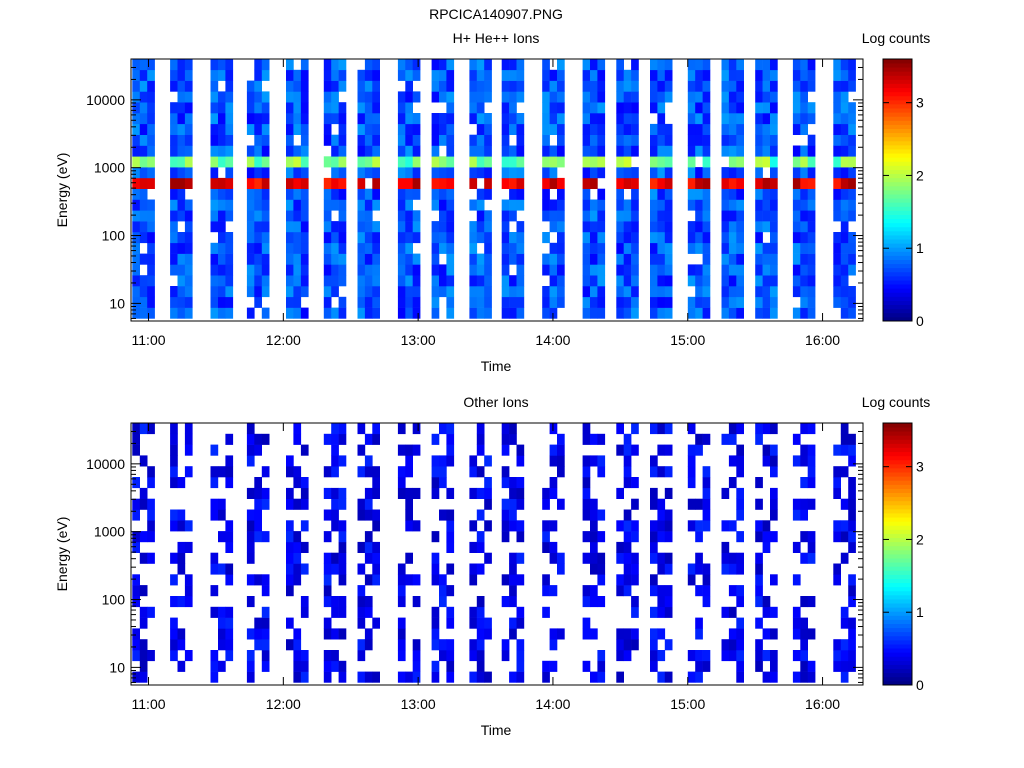  I want to click on y-tick-label: 100, so click(114, 236).